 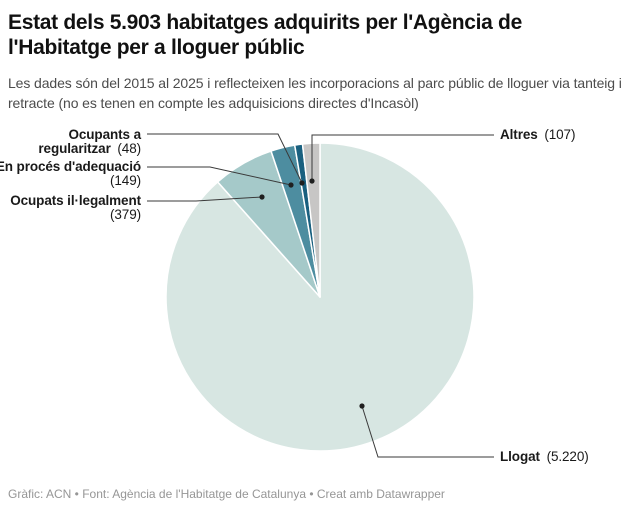 What do you see at coordinates (219, 176) in the screenshot?
I see `callout-line-en-proces-adequacio` at bounding box center [219, 176].